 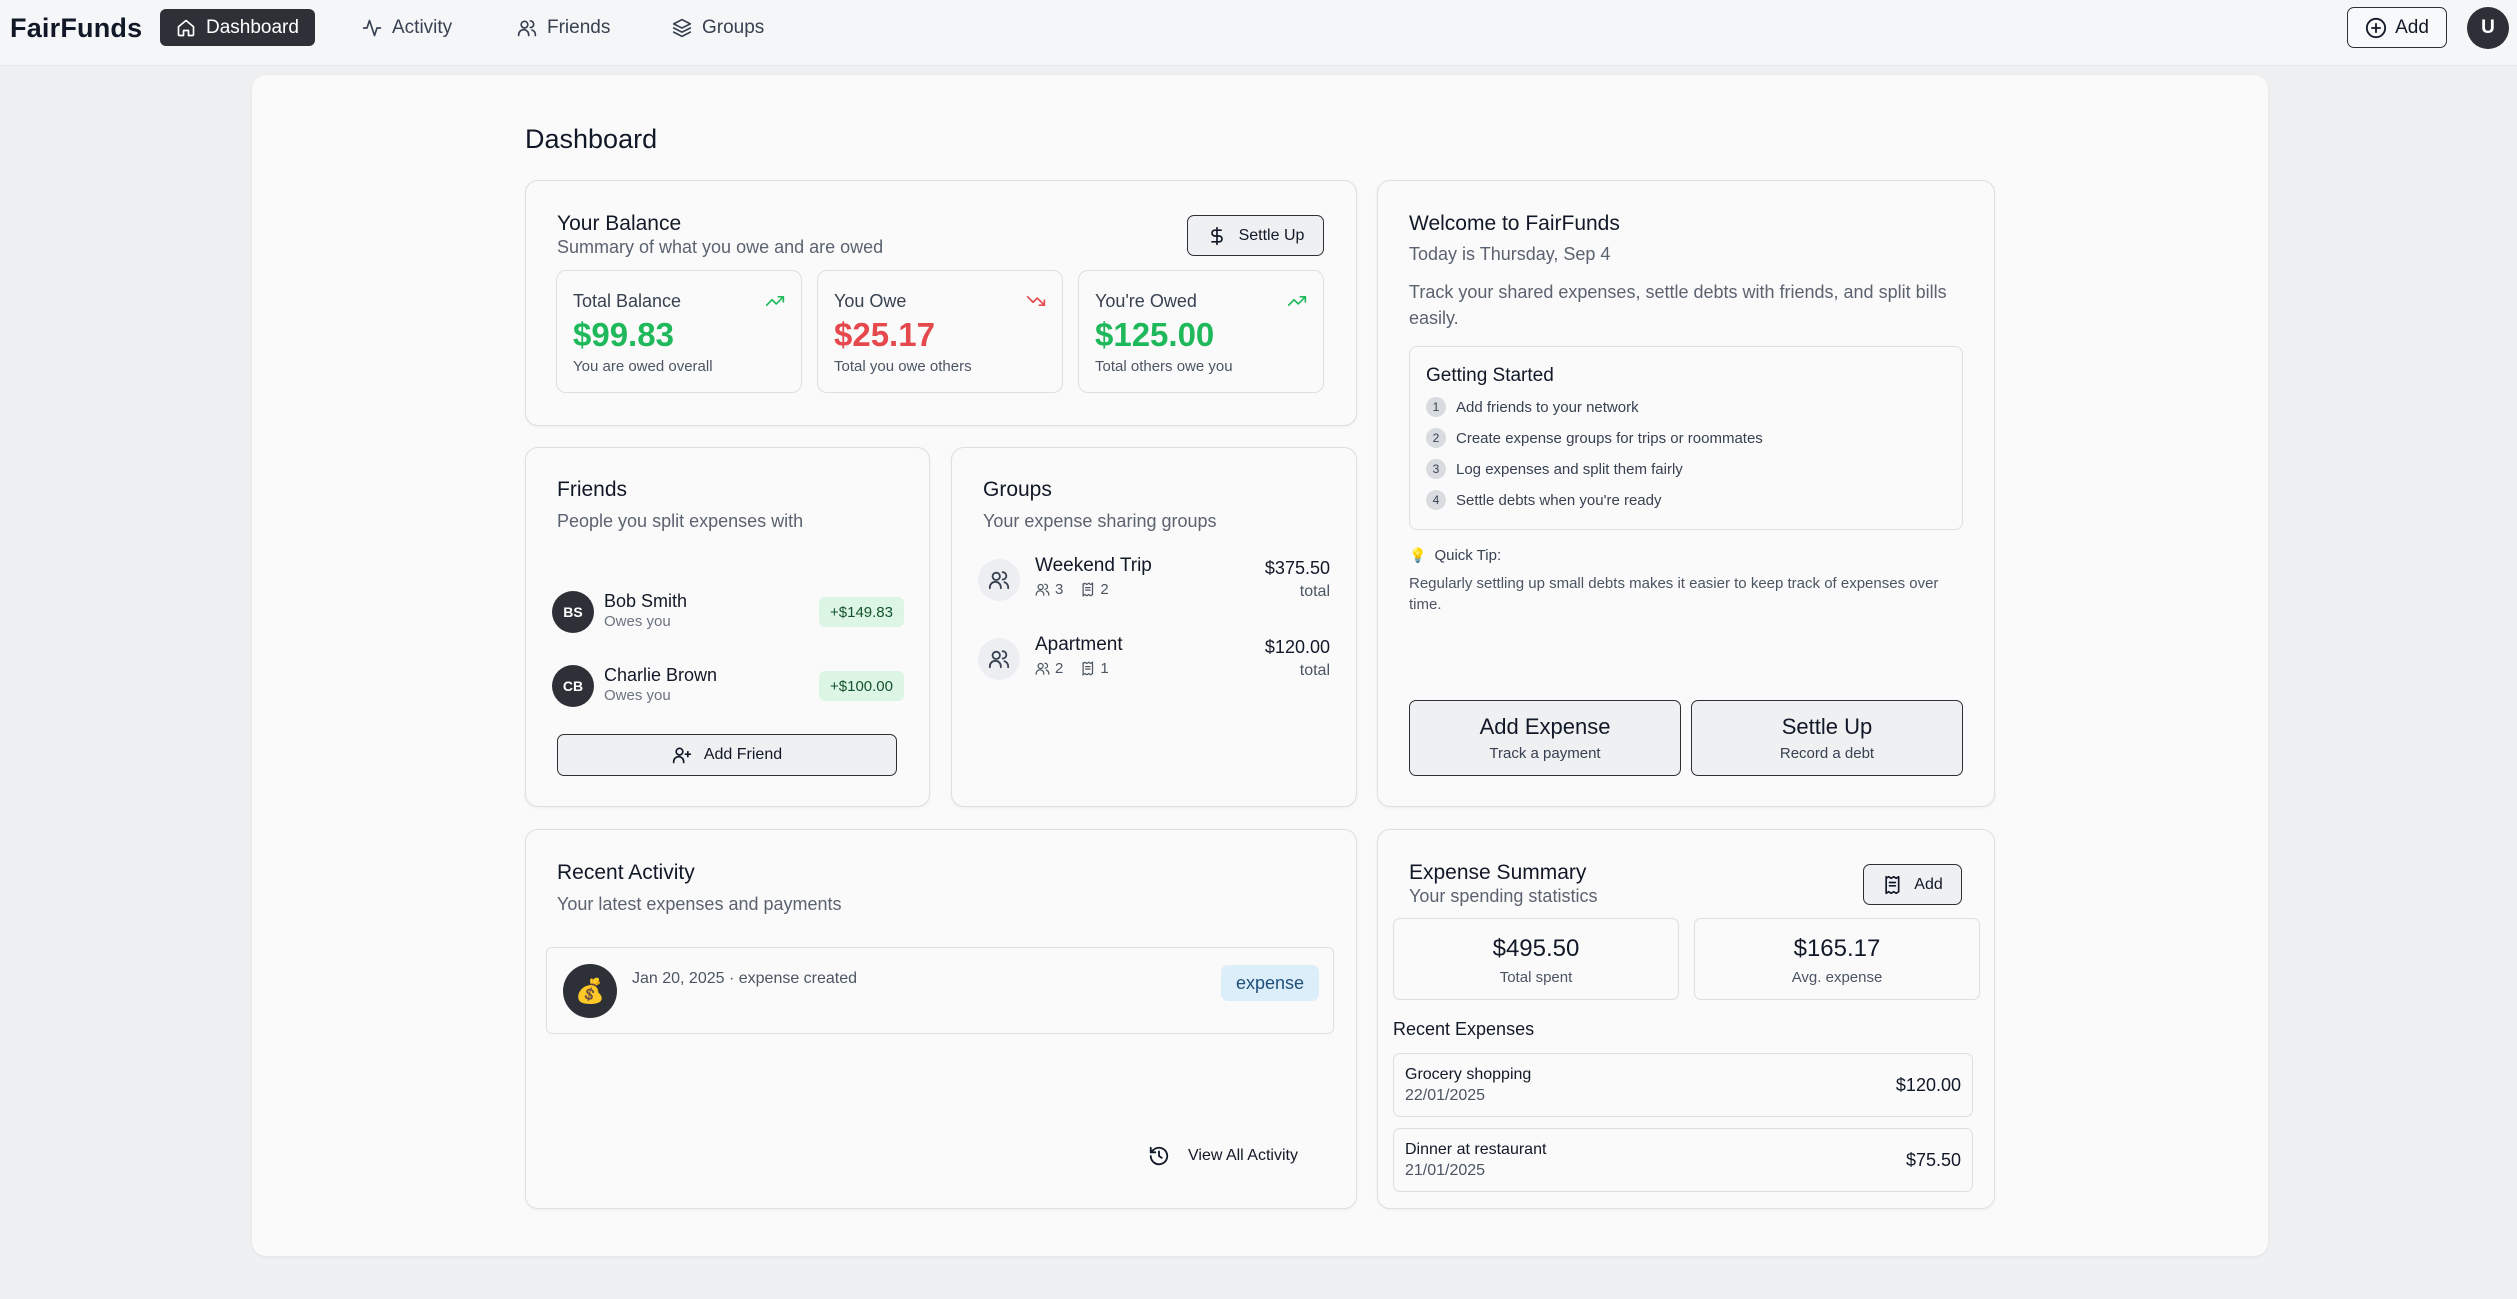 I want to click on stat-label: Total Balance, so click(x=627, y=301).